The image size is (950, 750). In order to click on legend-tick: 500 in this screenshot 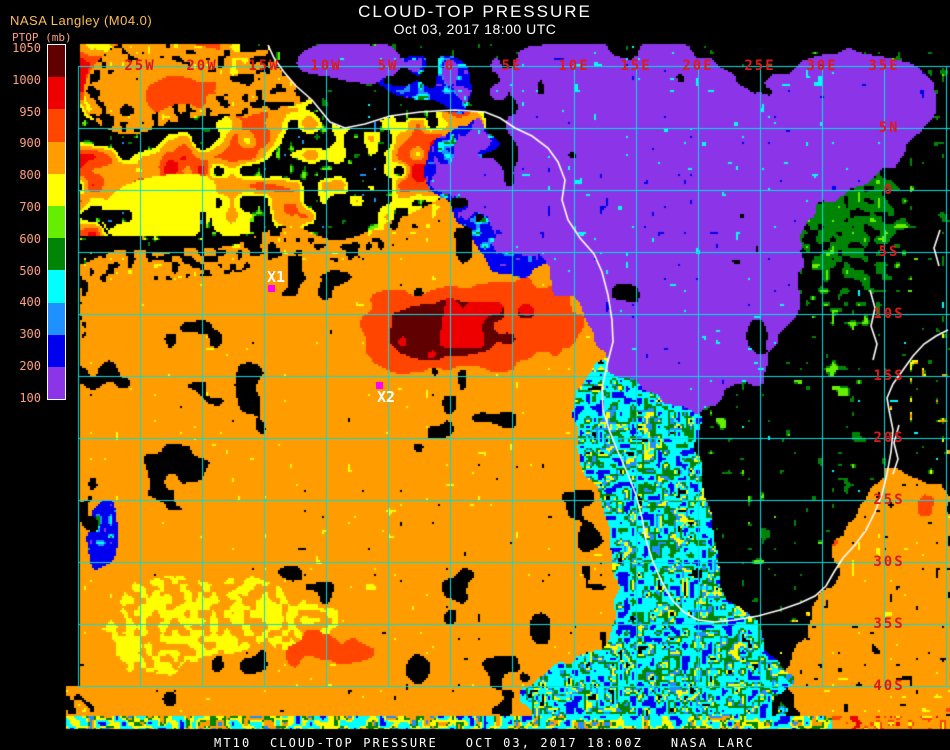, I will do `click(30, 270)`.